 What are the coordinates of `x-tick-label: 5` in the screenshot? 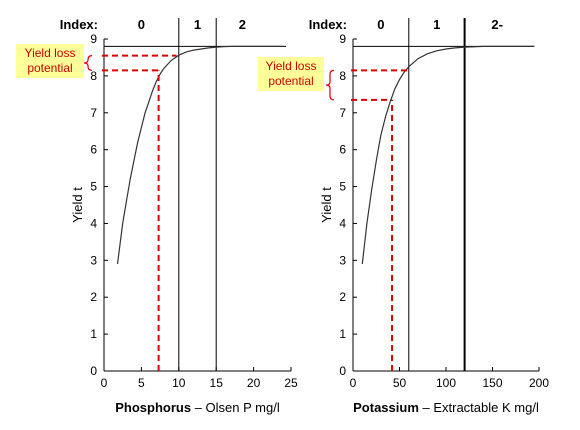 It's located at (141, 383).